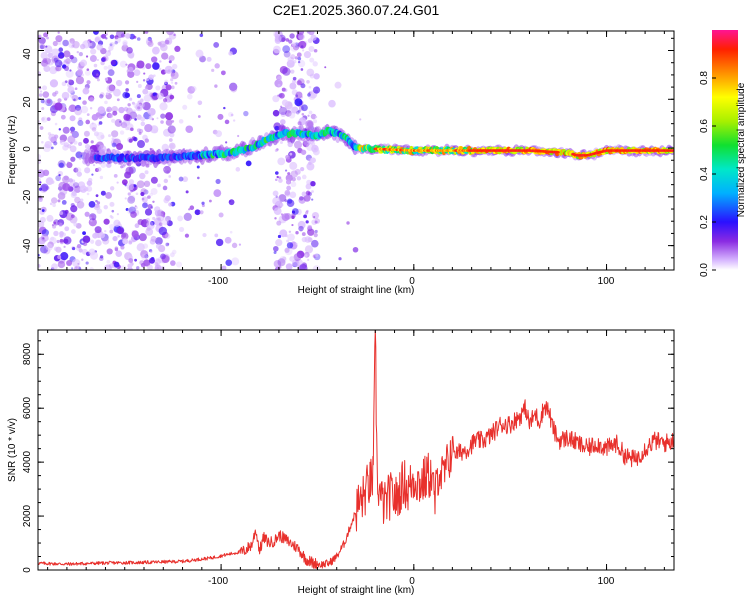 Image resolution: width=750 pixels, height=600 pixels. I want to click on snr-ytick-label: 2000, so click(27, 515).